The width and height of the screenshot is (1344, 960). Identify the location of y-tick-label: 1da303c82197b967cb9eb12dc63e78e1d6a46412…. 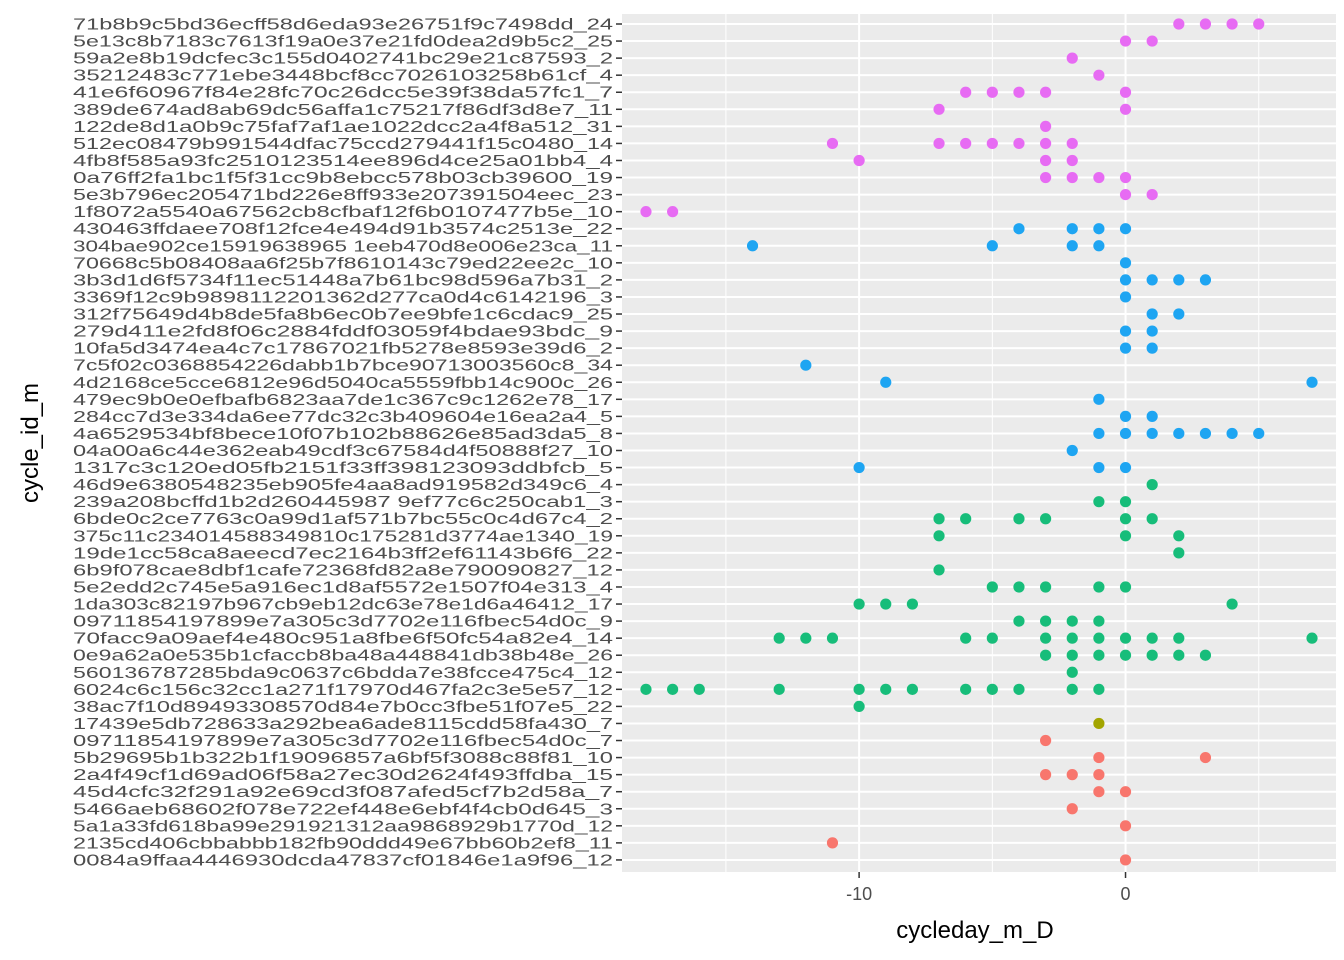
(343, 605).